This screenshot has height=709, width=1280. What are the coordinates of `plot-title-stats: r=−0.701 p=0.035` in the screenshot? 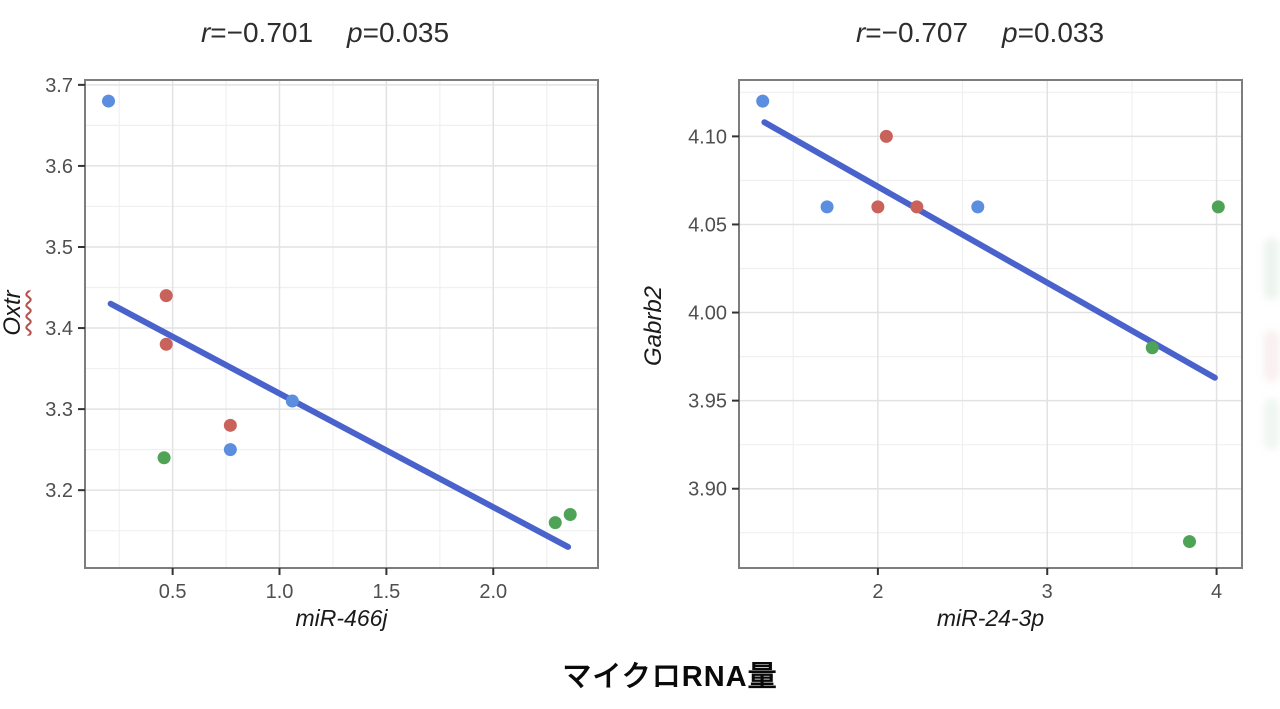 It's located at (325, 32).